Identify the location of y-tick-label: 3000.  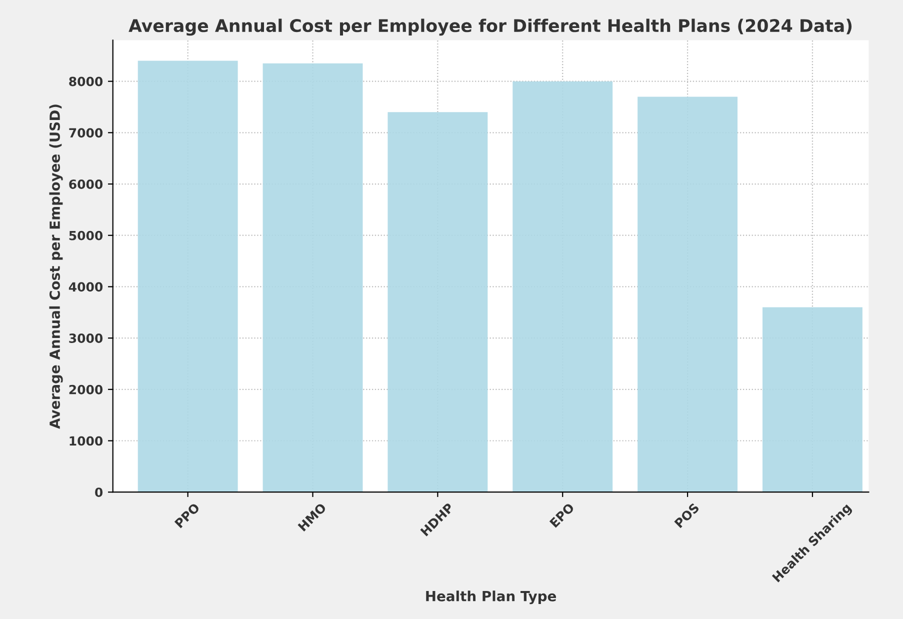
(86, 338).